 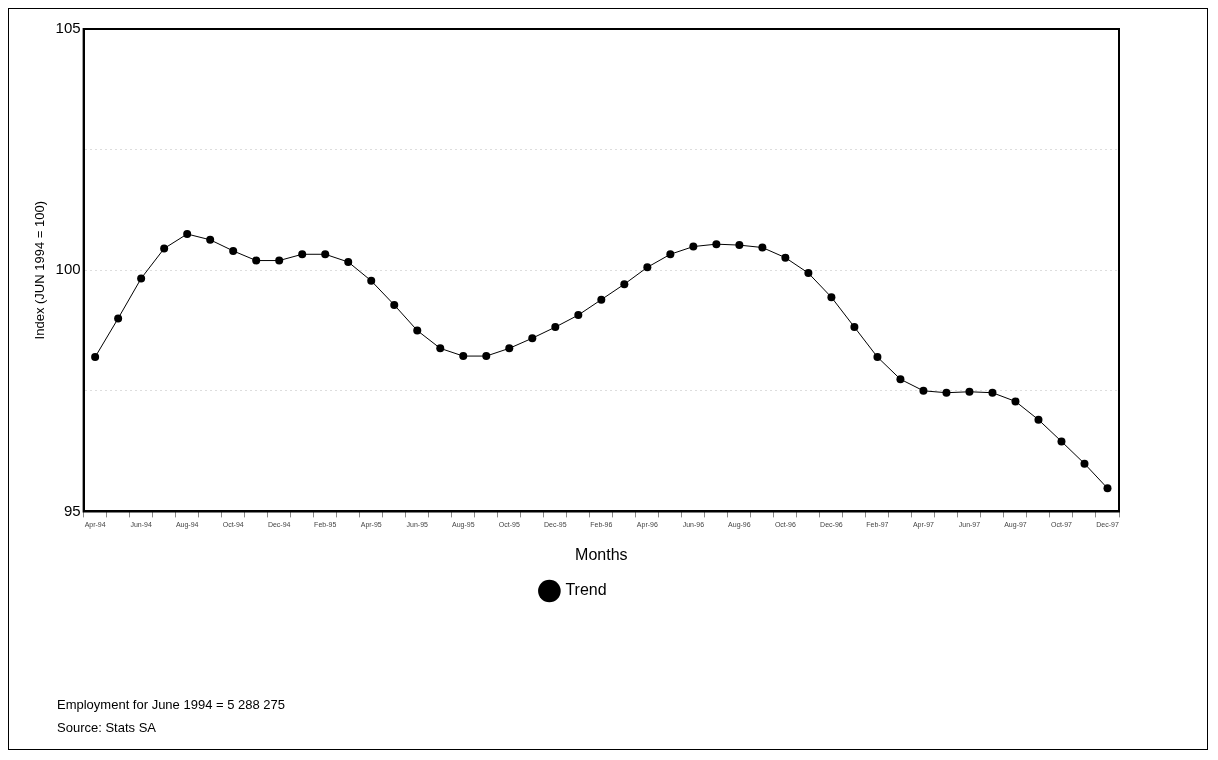 I want to click on y-tick-label: 95, so click(x=72, y=510).